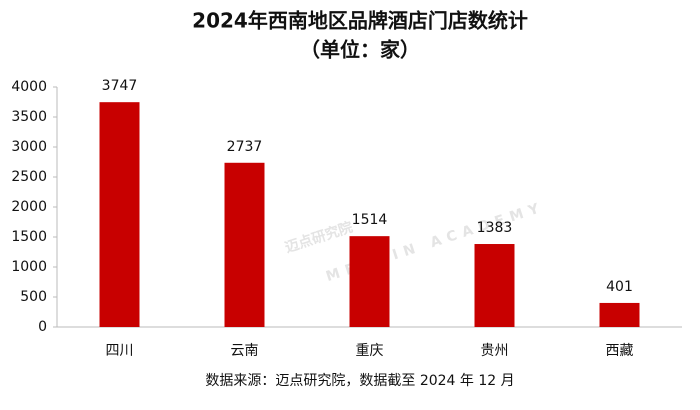 This screenshot has width=700, height=410. What do you see at coordinates (319, 238) in the screenshot?
I see `watermark: 迈点研究院` at bounding box center [319, 238].